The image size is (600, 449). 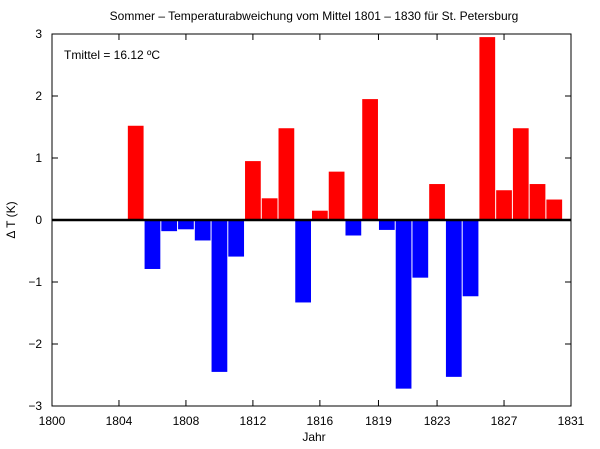 What do you see at coordinates (186, 421) in the screenshot?
I see `x-tick-label: 1808` at bounding box center [186, 421].